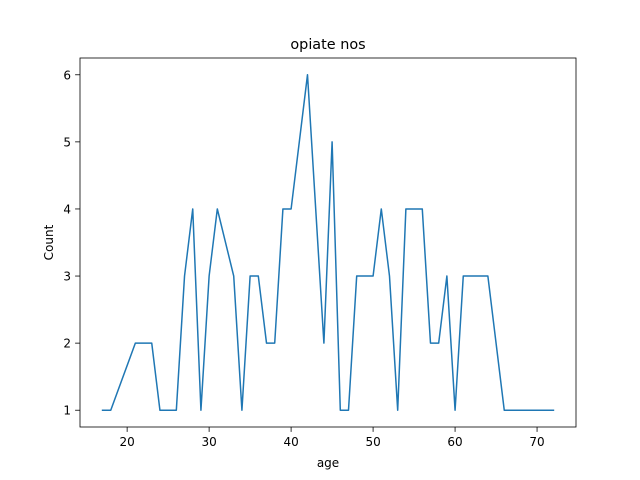  What do you see at coordinates (290, 442) in the screenshot?
I see `x-tick-label: 40` at bounding box center [290, 442].